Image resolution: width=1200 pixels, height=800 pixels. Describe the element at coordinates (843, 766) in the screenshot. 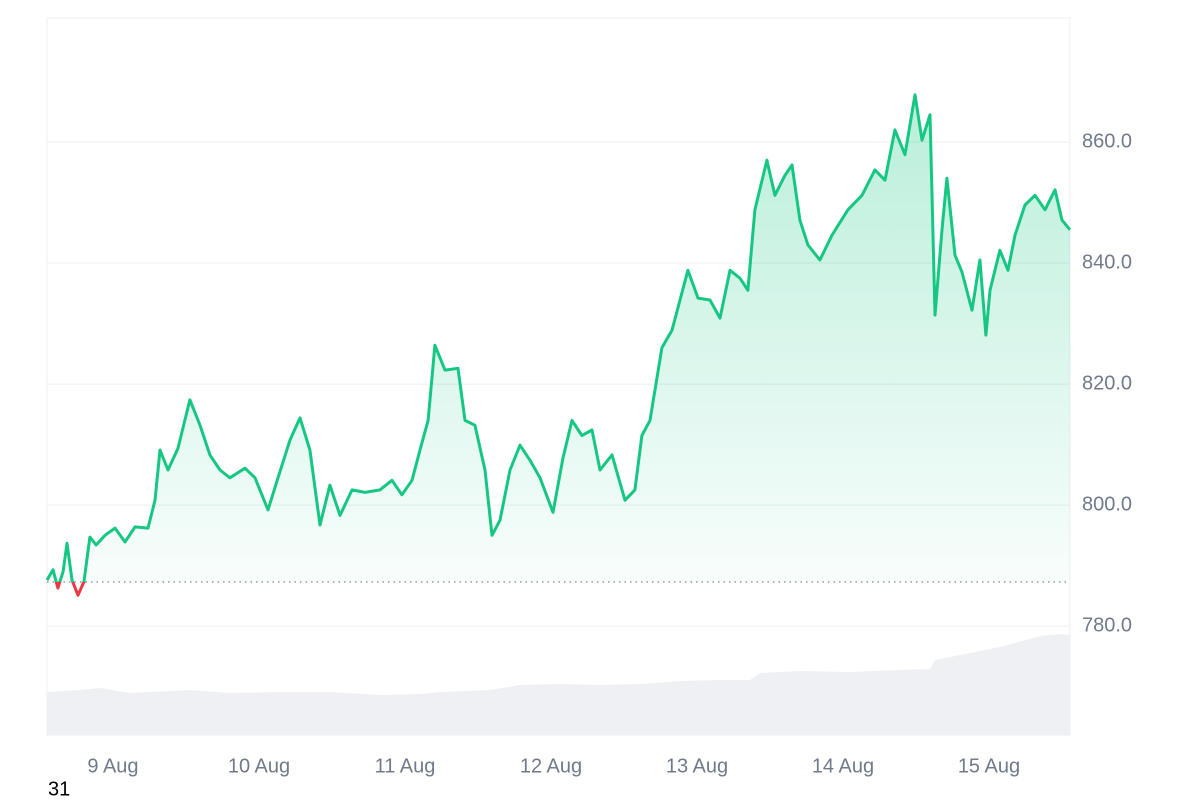

I see `x-tick-label: 14 Aug` at that location.